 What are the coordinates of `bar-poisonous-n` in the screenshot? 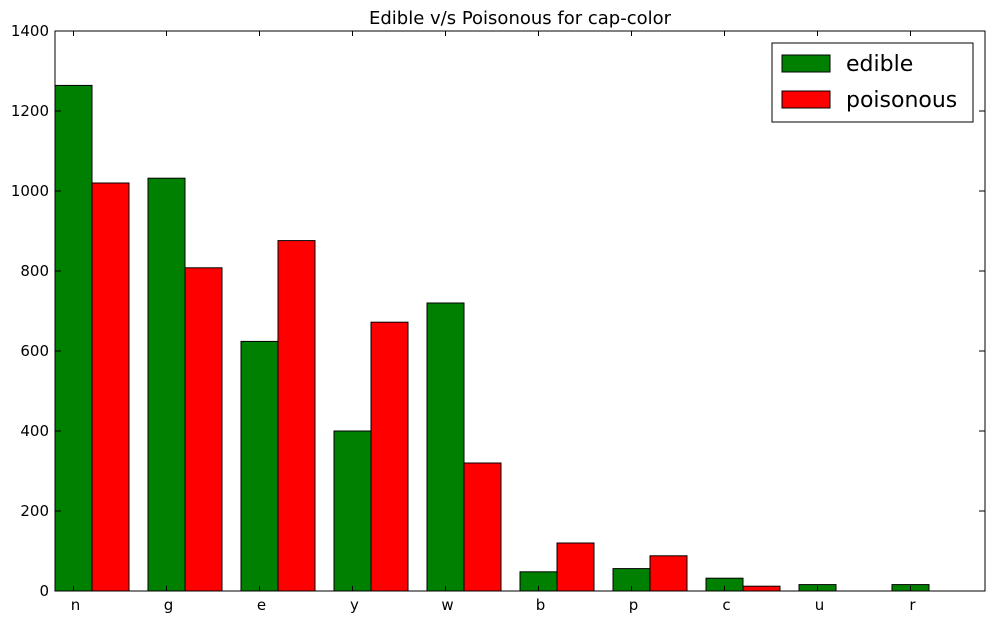 It's located at (110, 387).